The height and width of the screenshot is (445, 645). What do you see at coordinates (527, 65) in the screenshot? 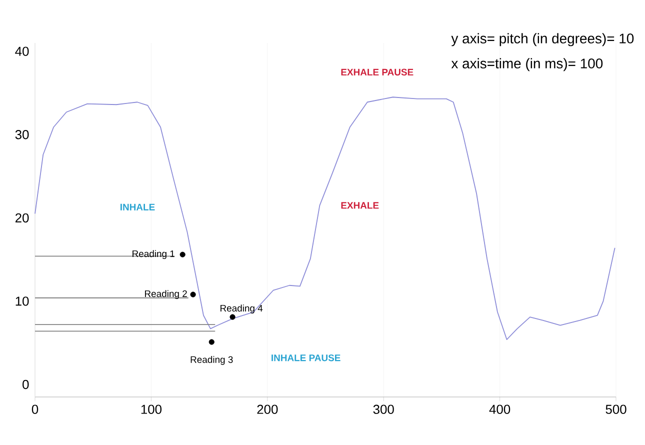
I see `annotation: x axis=time (in ms)= 100` at bounding box center [527, 65].